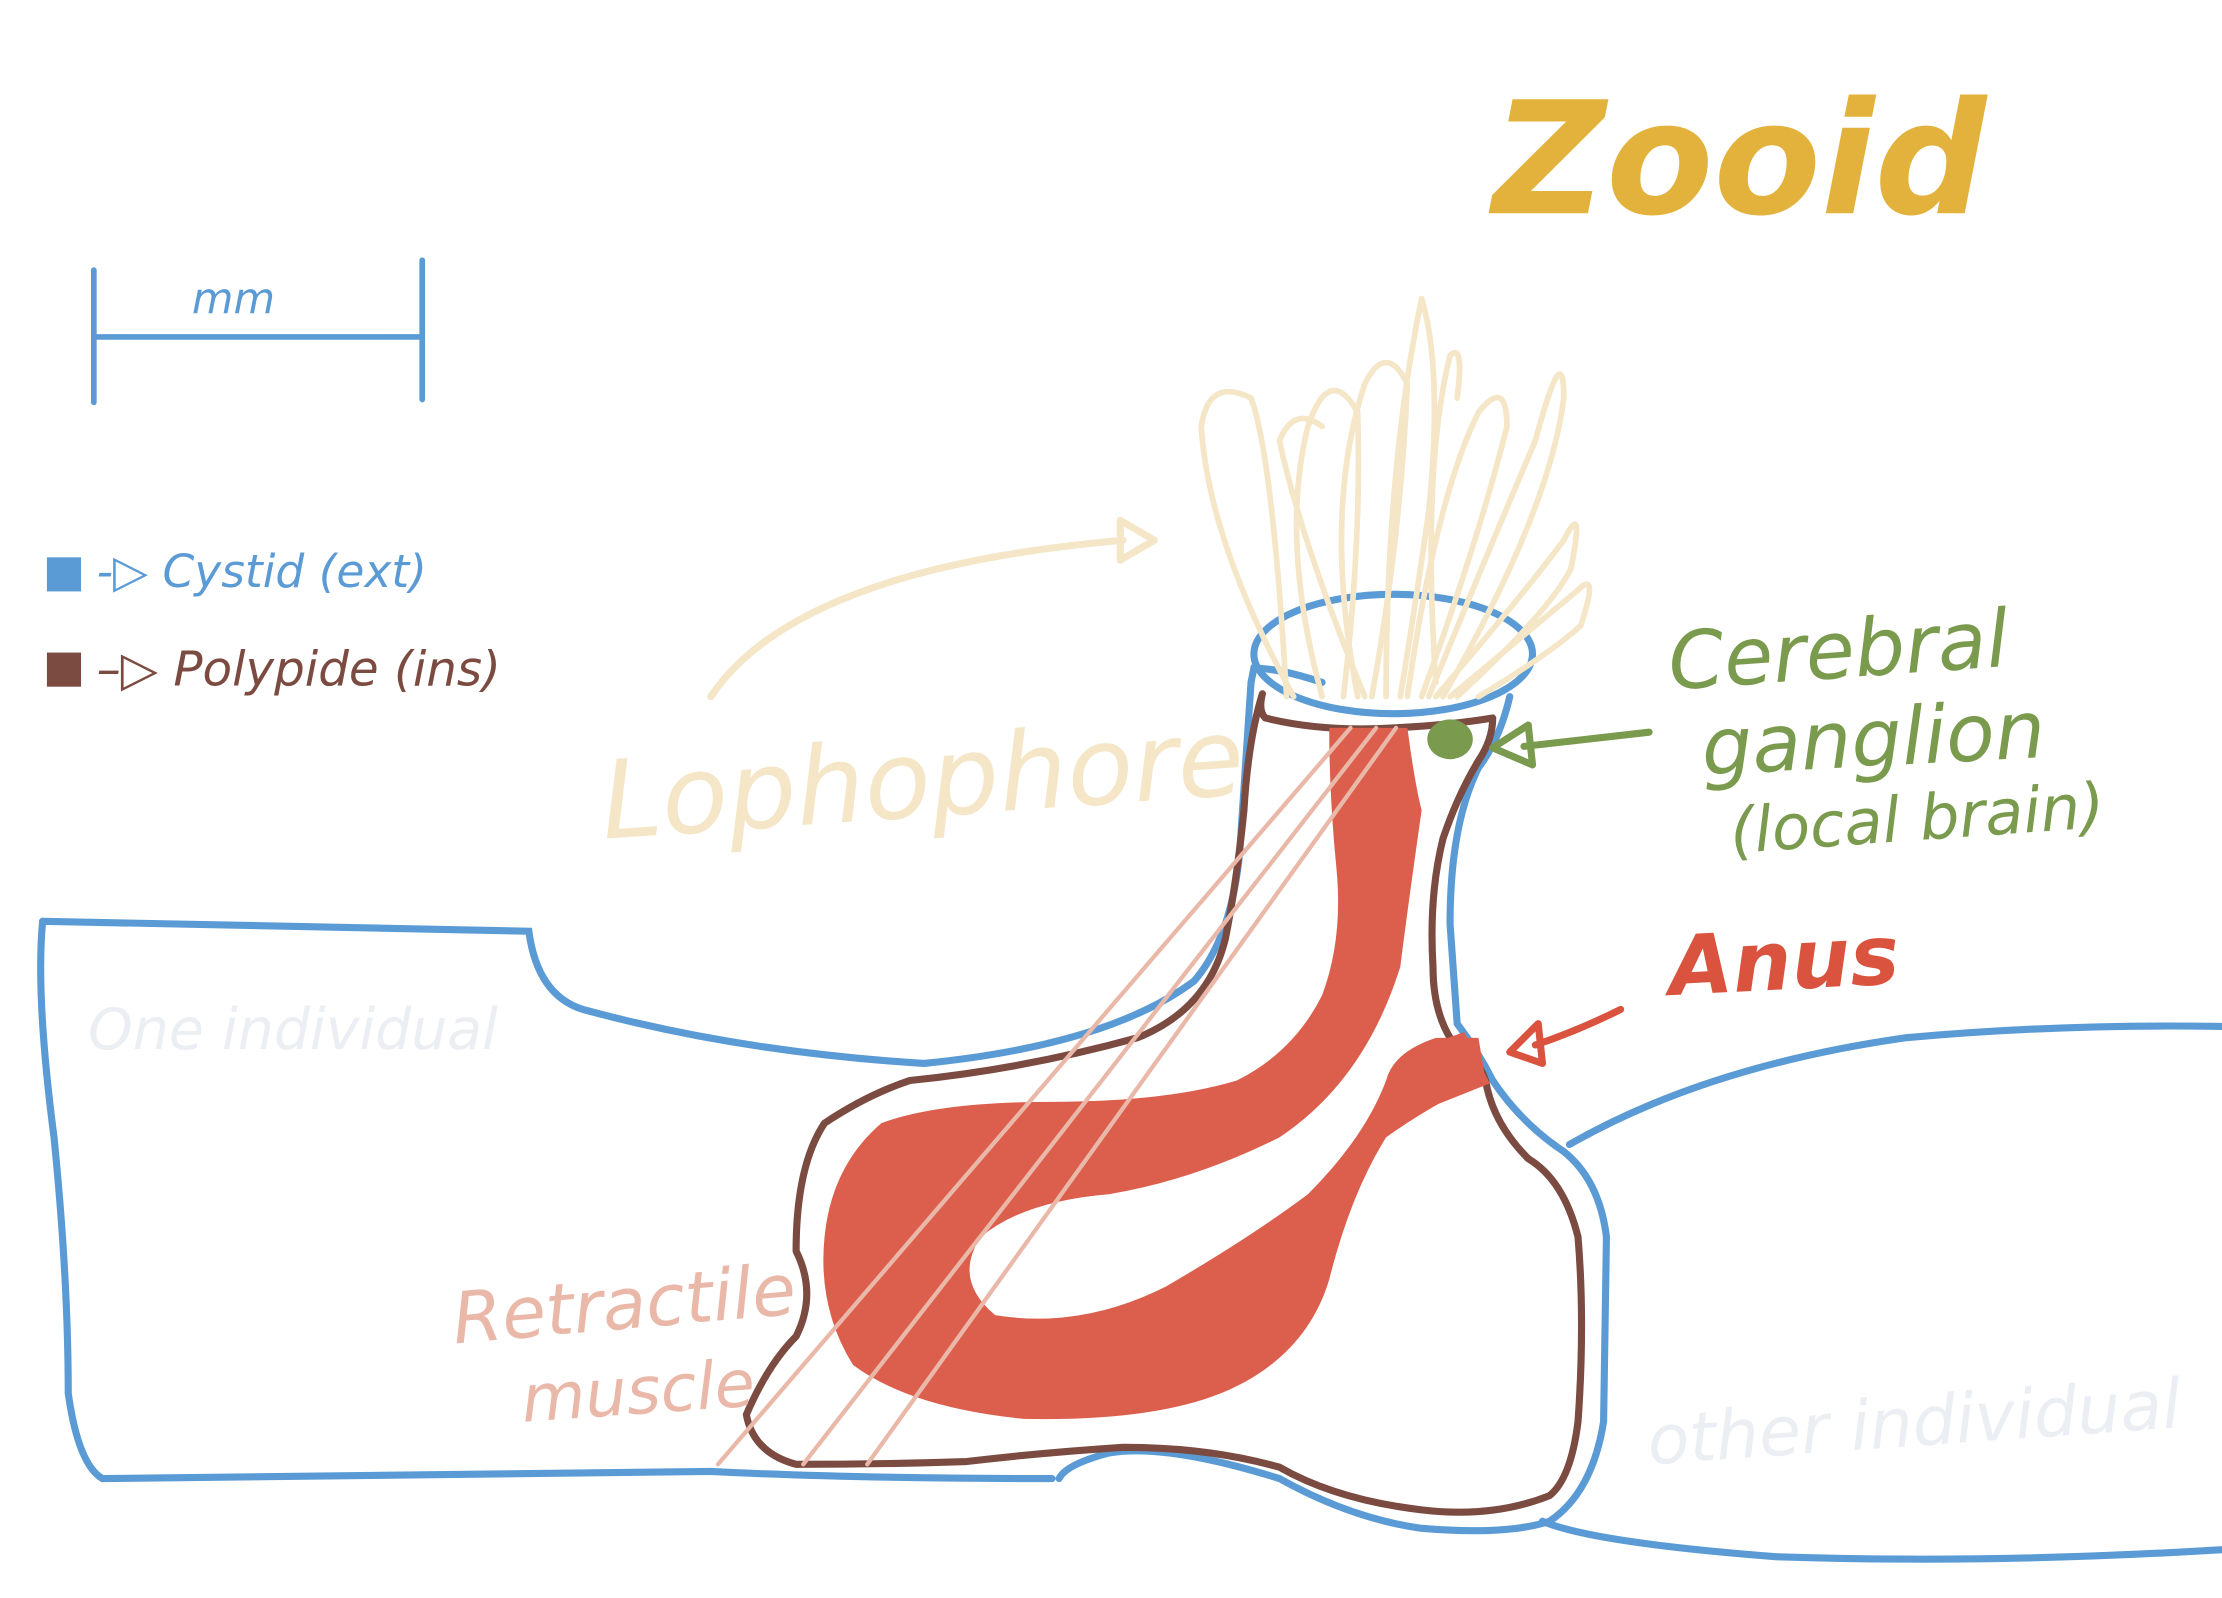  I want to click on cerebral-arrow, so click(1586, 739).